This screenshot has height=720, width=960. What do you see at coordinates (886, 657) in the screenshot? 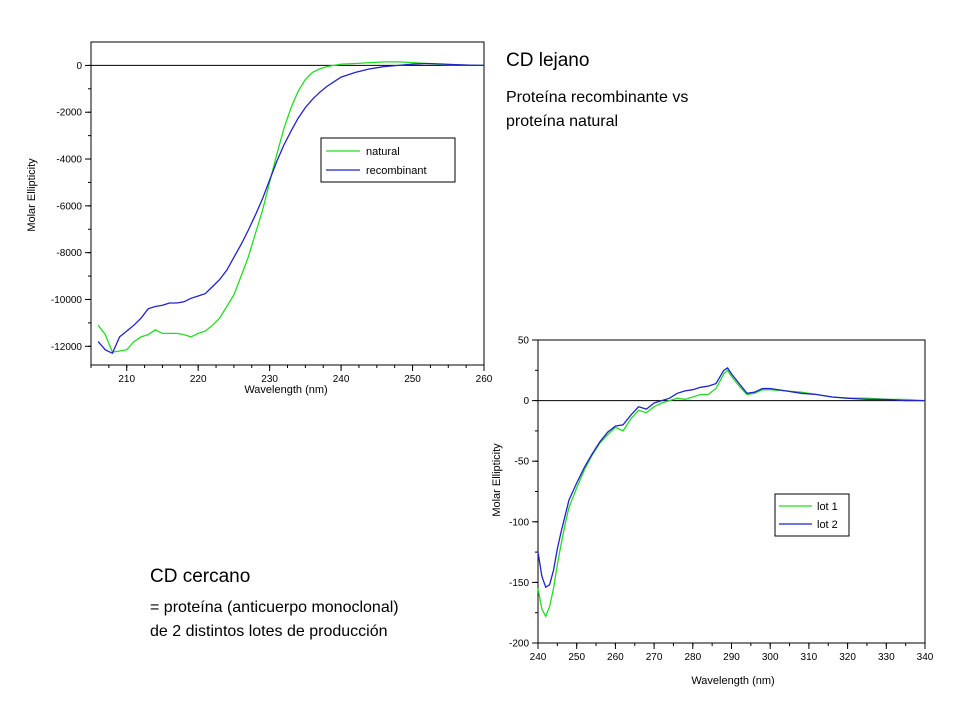
I see `near-x-tick-label: 330` at bounding box center [886, 657].